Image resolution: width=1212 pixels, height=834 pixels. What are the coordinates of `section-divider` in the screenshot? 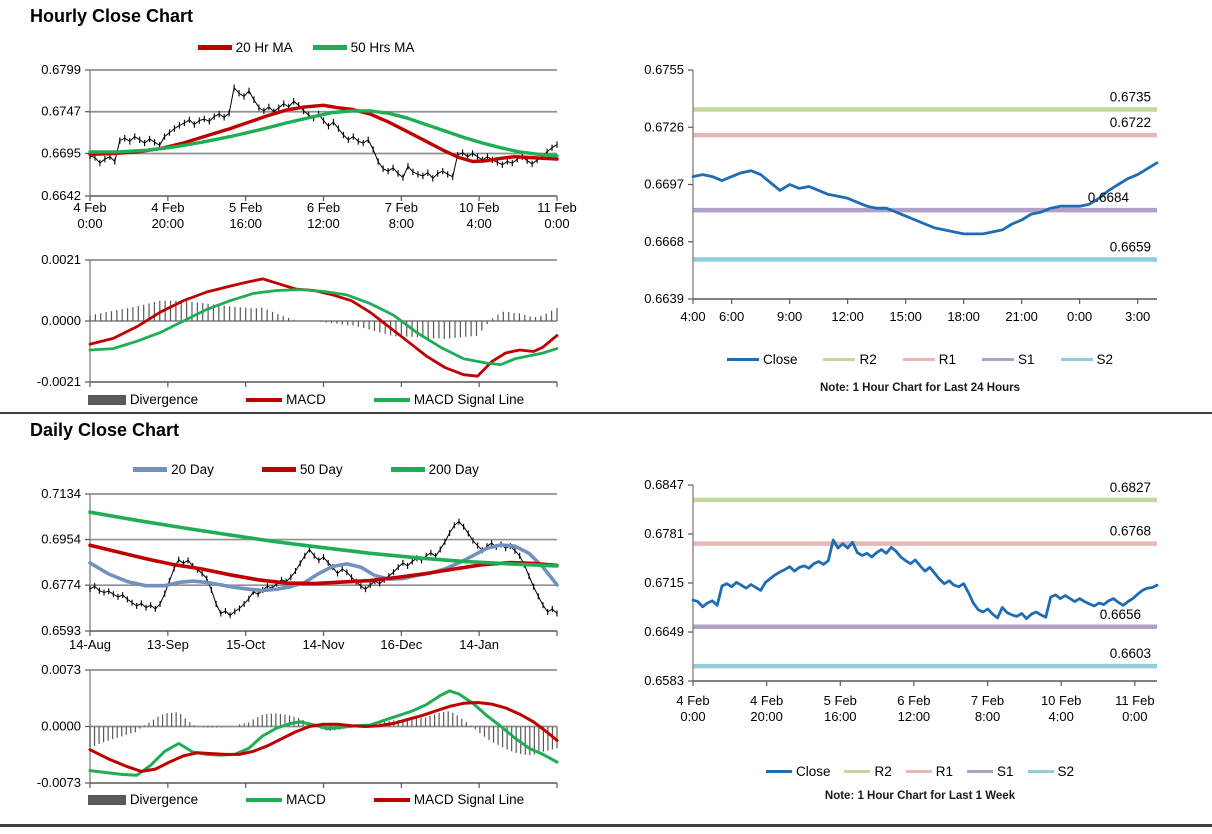 It's located at (606, 413).